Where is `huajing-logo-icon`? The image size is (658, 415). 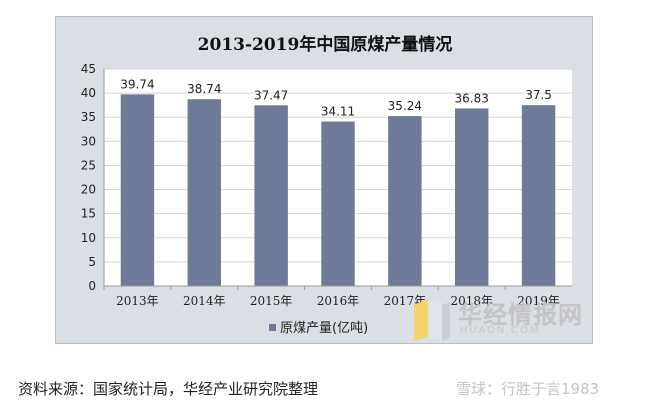 huajing-logo-icon is located at coordinates (432, 320).